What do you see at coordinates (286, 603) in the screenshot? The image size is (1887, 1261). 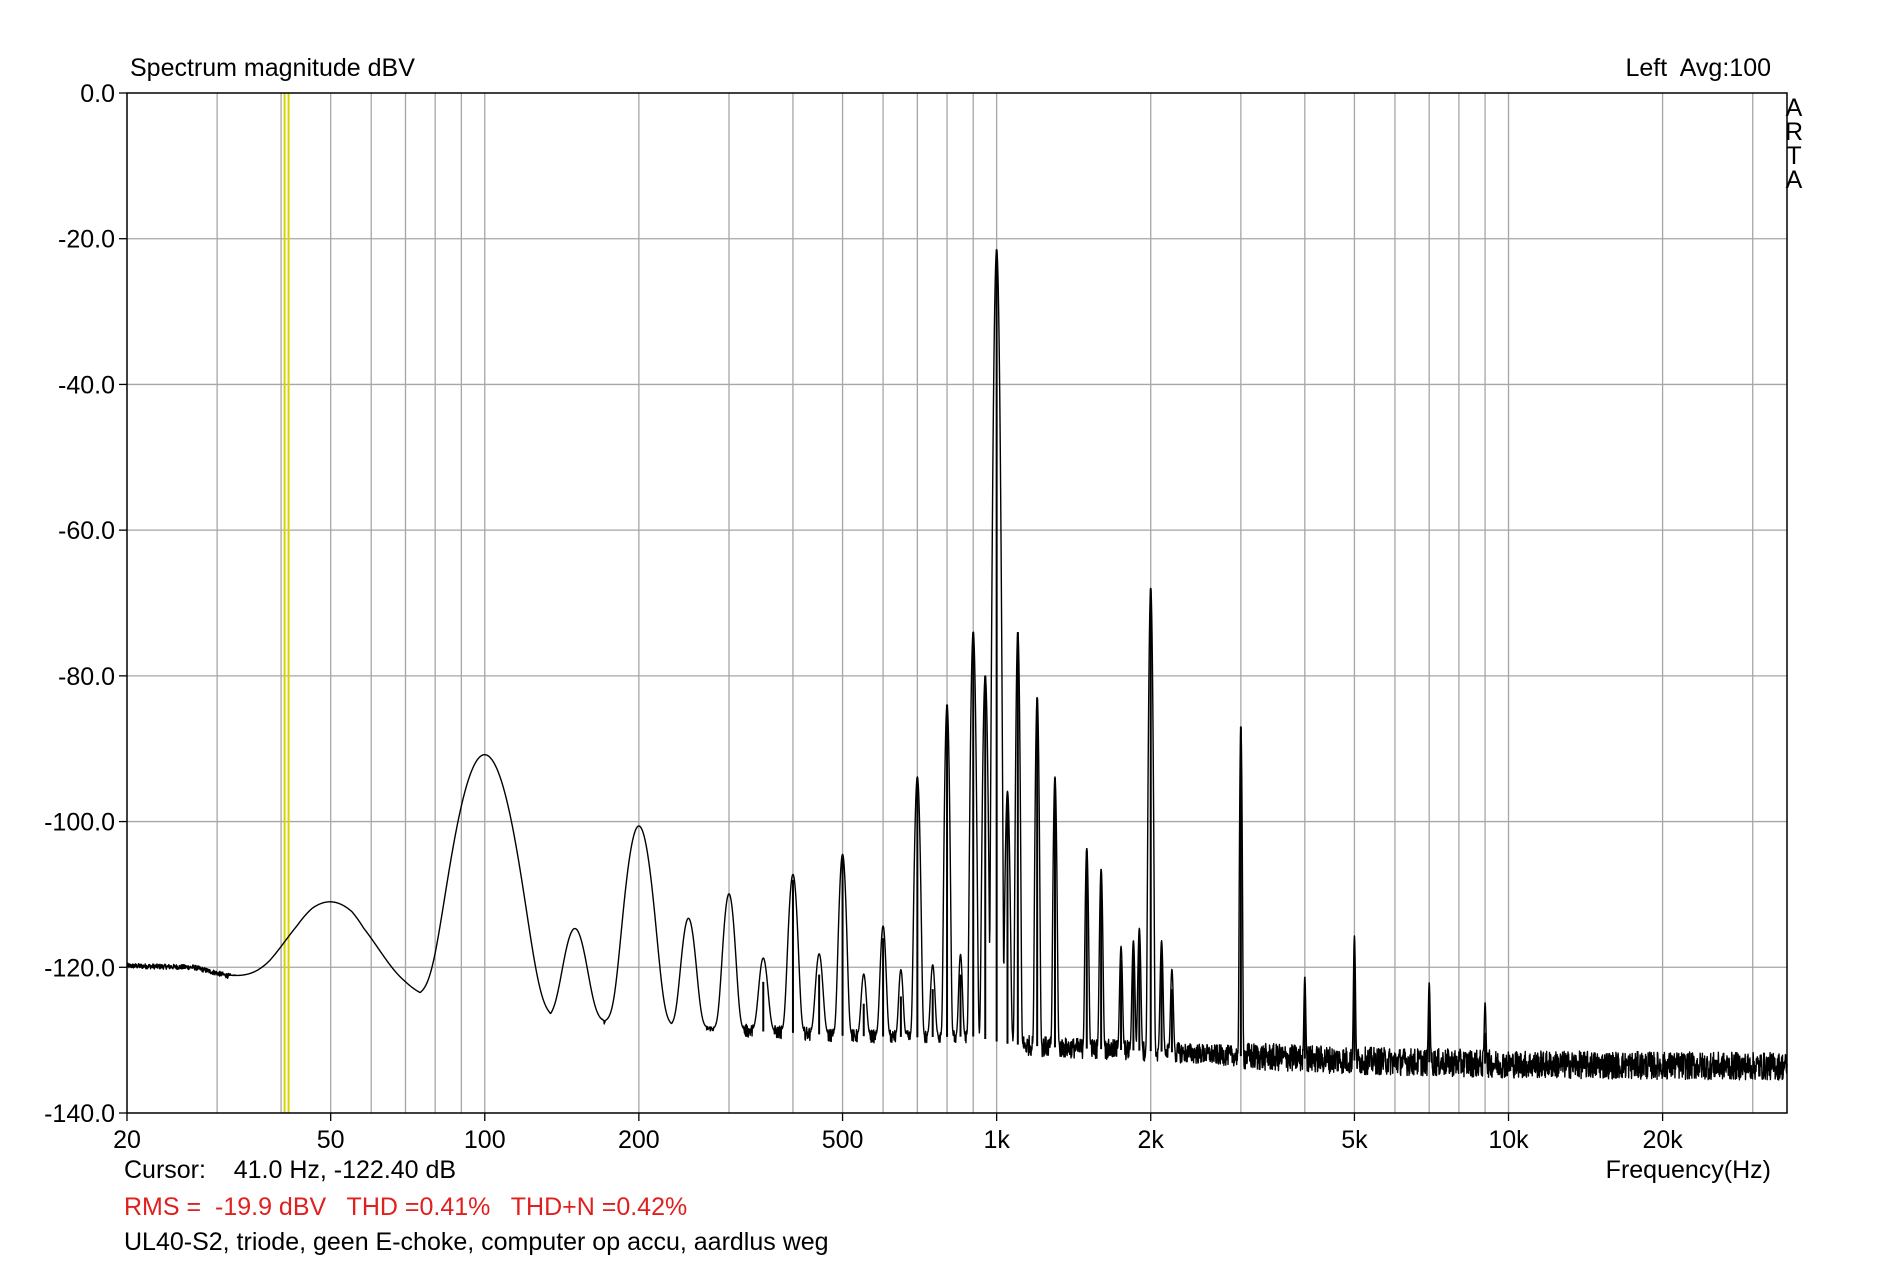 I see `cursor-marker` at bounding box center [286, 603].